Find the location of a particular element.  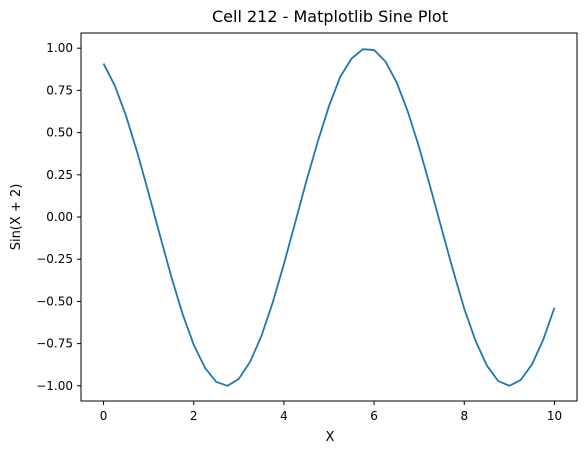

y-tick-label: −0.50 is located at coordinates (54, 301).